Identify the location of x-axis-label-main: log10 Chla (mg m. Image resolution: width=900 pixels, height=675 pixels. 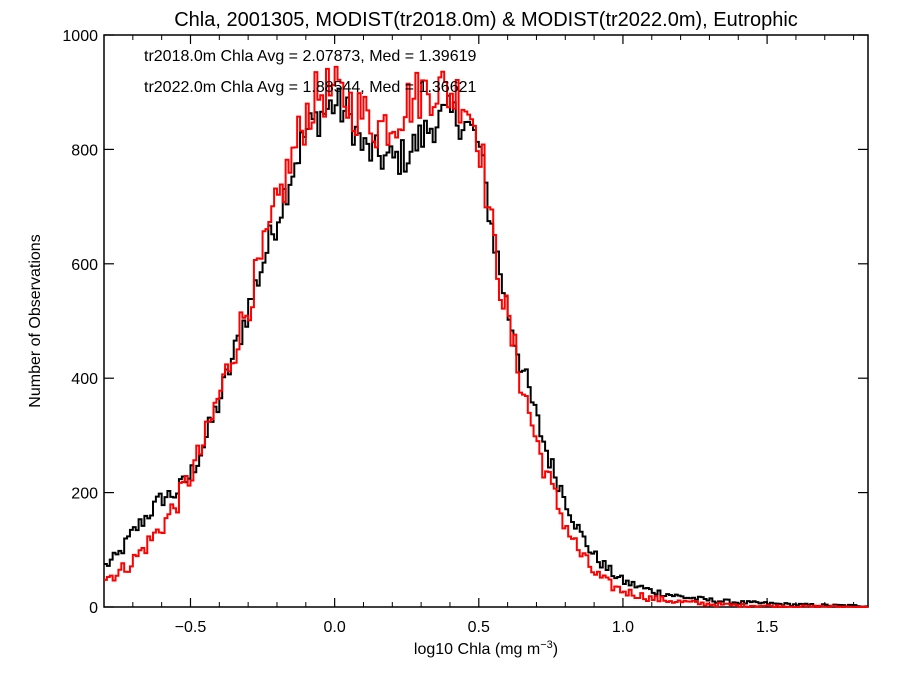
(477, 649).